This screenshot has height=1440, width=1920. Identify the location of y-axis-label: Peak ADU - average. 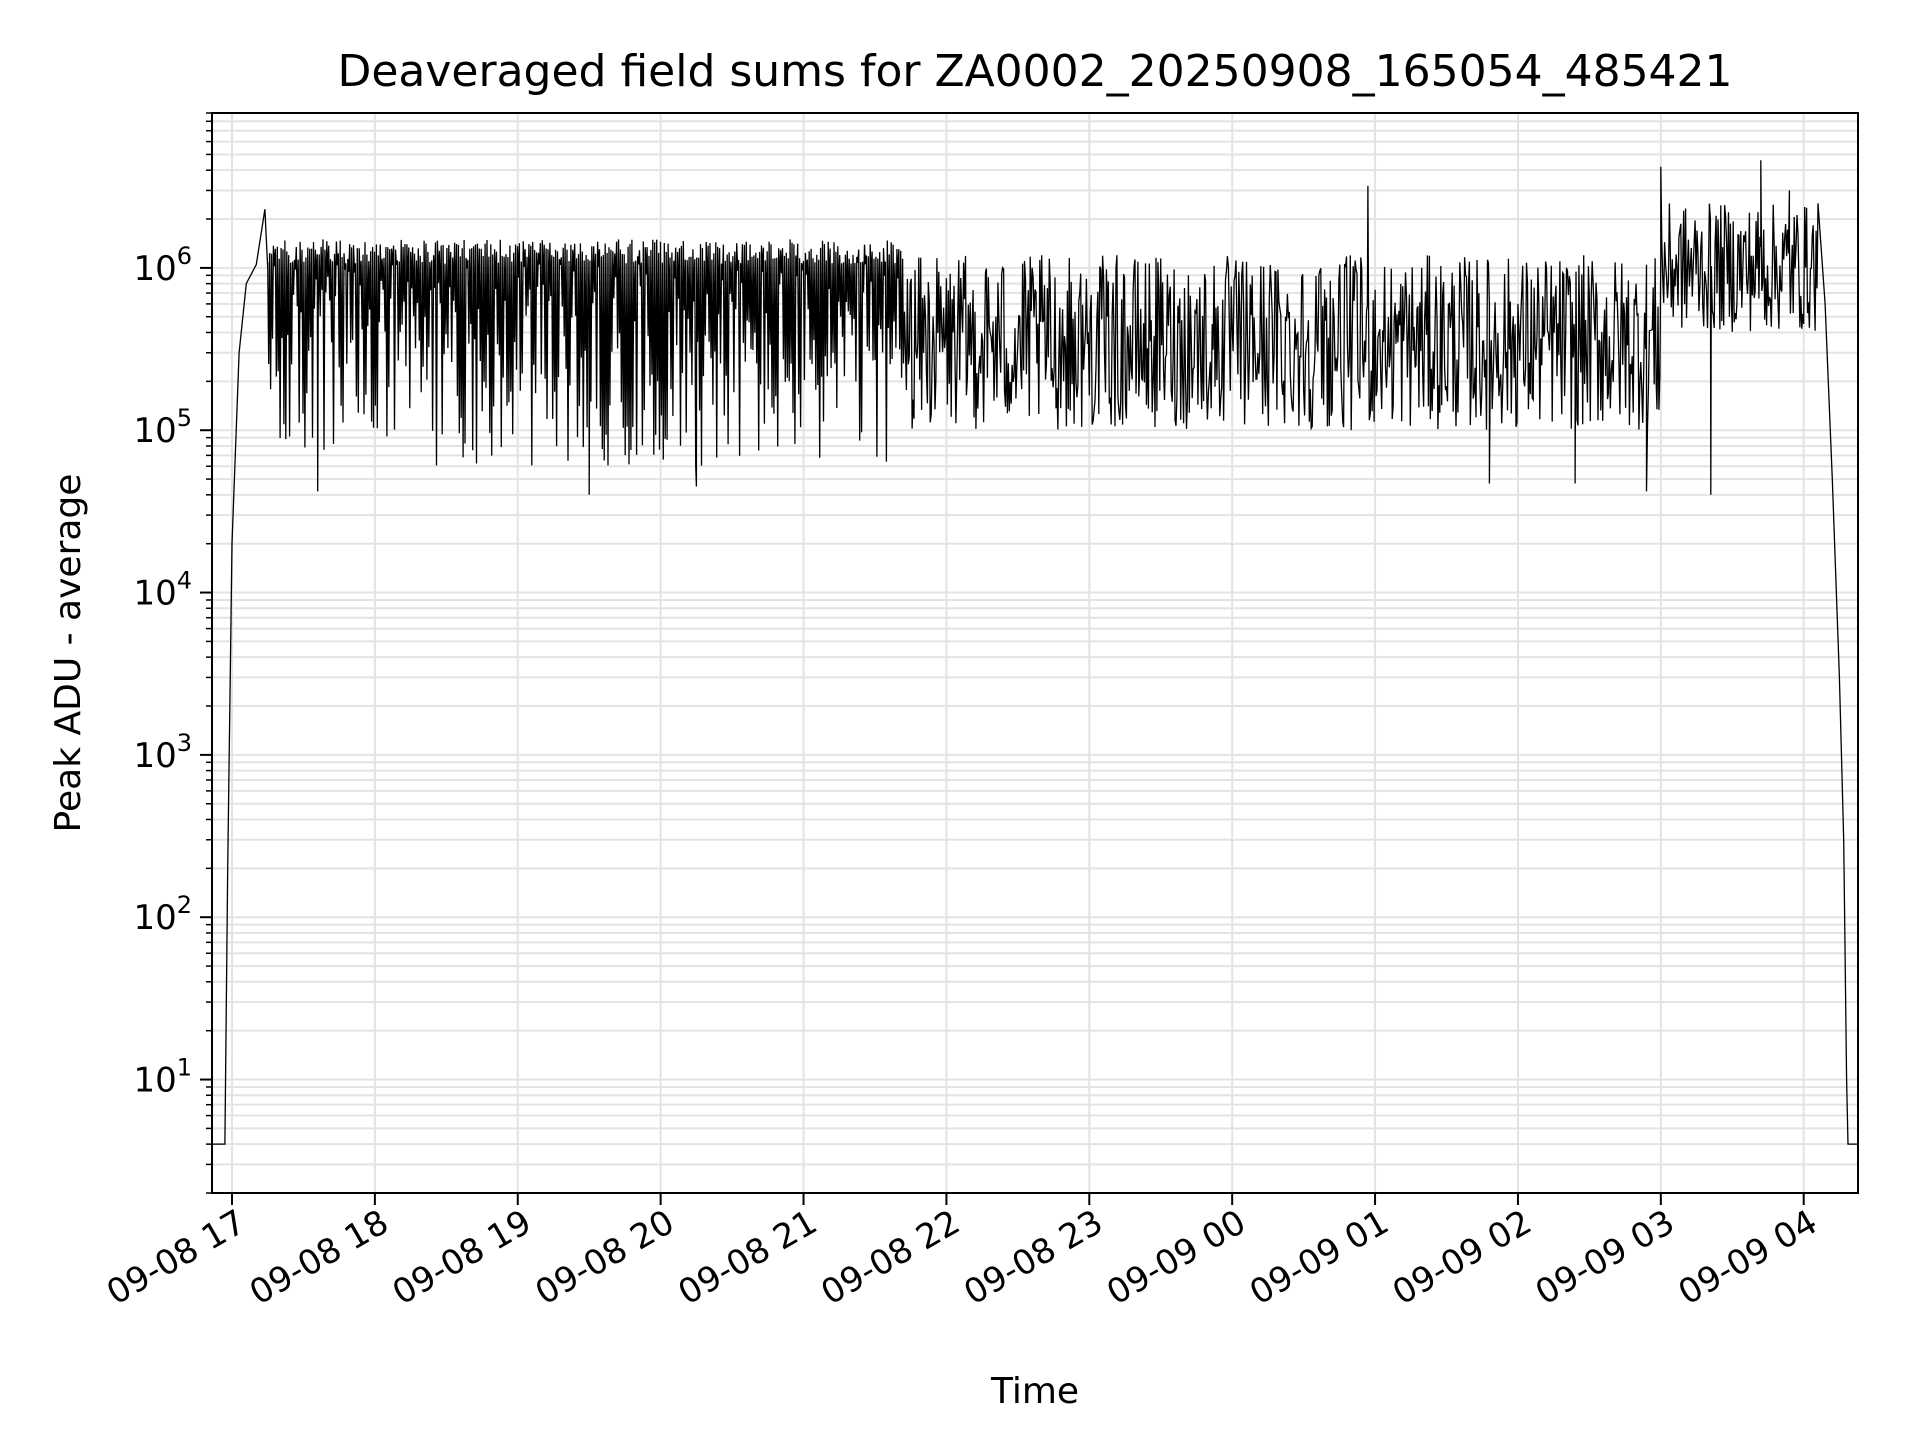
(68, 653).